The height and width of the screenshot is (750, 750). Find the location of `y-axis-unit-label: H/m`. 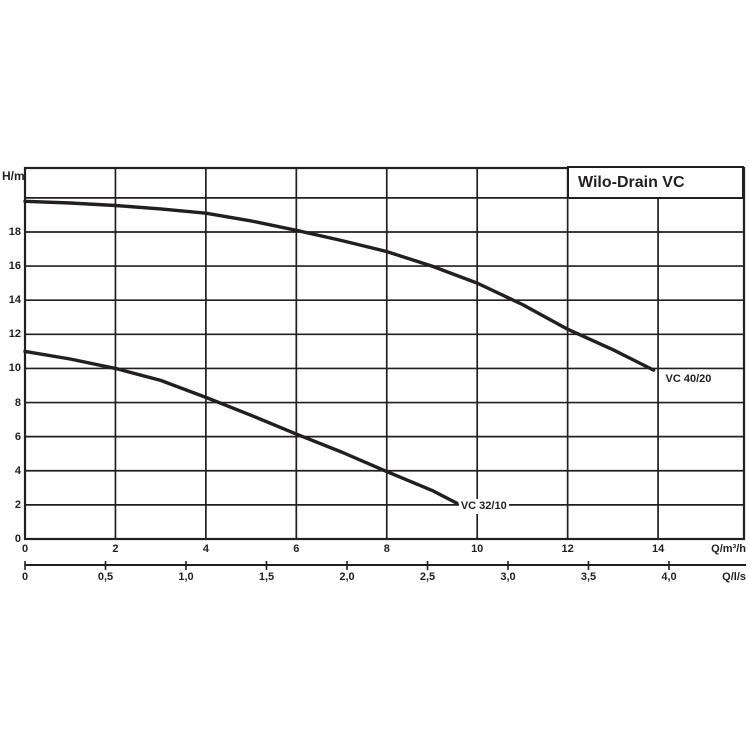

y-axis-unit-label: H/m is located at coordinates (13, 176).